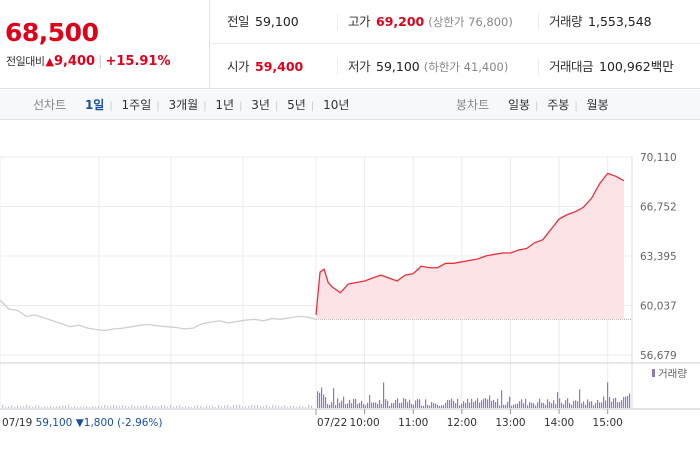  What do you see at coordinates (658, 307) in the screenshot?
I see `y-tick-label: 60,037` at bounding box center [658, 307].